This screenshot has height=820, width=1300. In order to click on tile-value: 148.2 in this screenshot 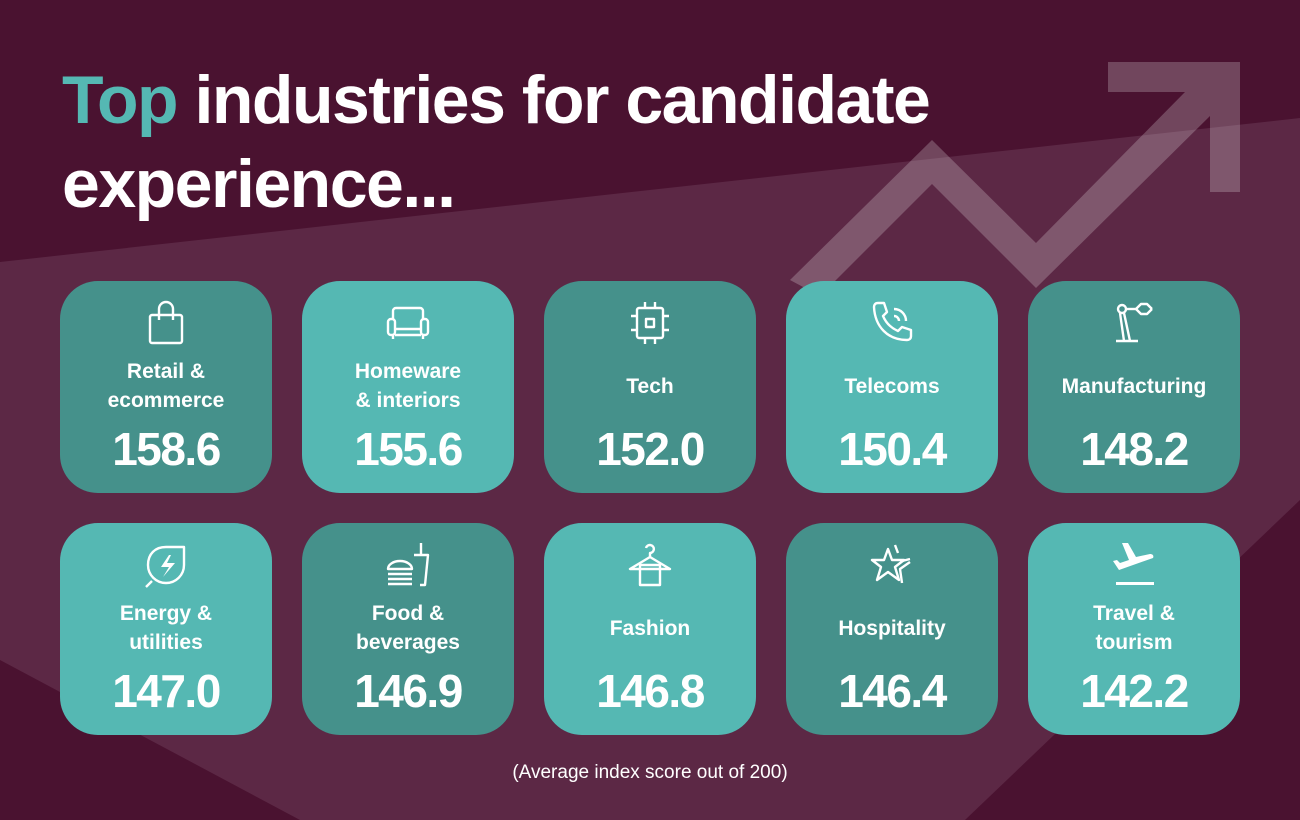, I will do `click(1134, 449)`.